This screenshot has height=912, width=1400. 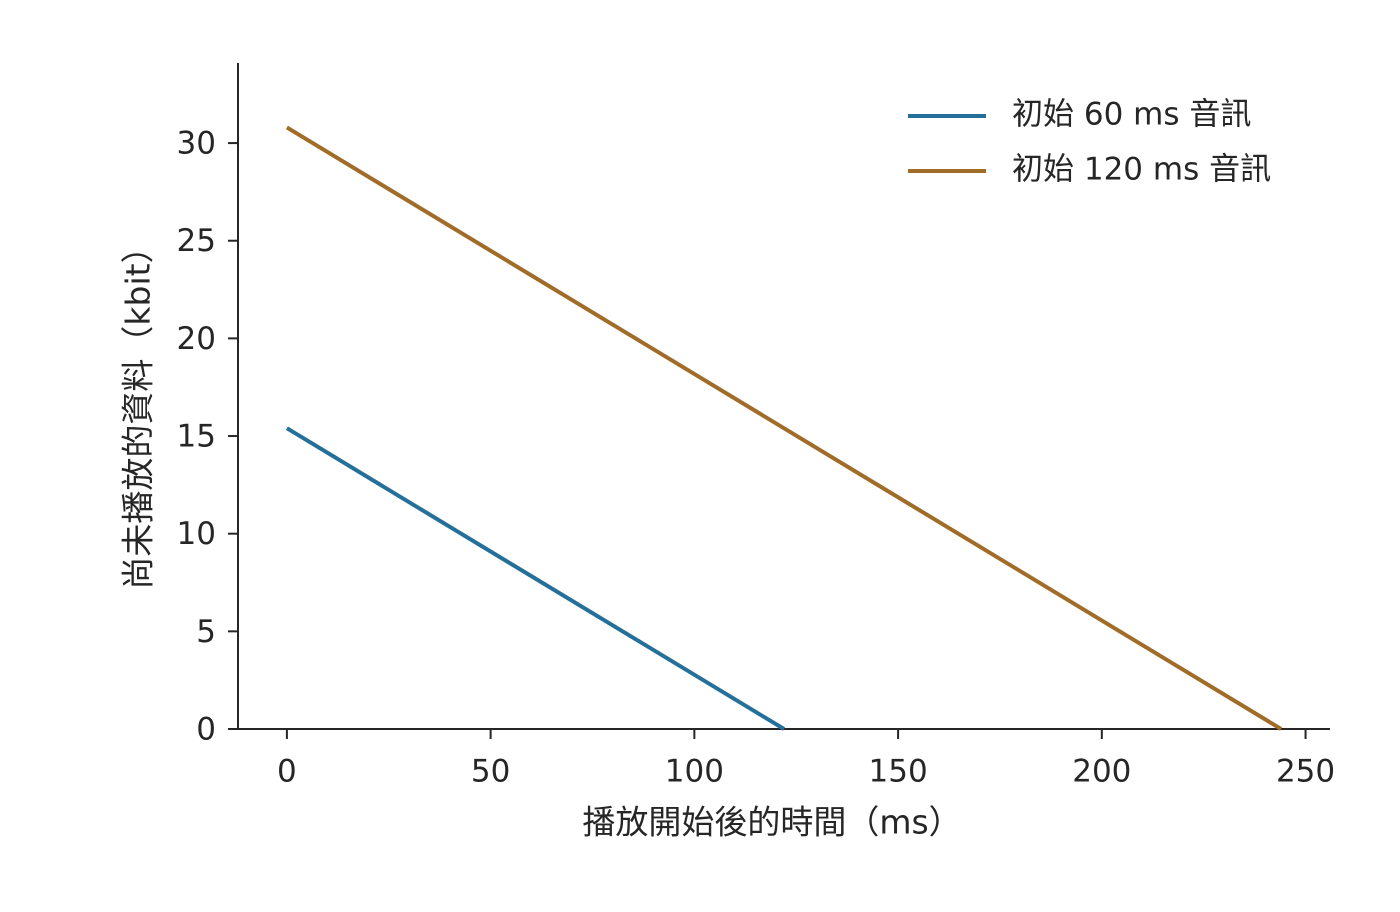 I want to click on y-tick-label: 15, so click(x=196, y=437).